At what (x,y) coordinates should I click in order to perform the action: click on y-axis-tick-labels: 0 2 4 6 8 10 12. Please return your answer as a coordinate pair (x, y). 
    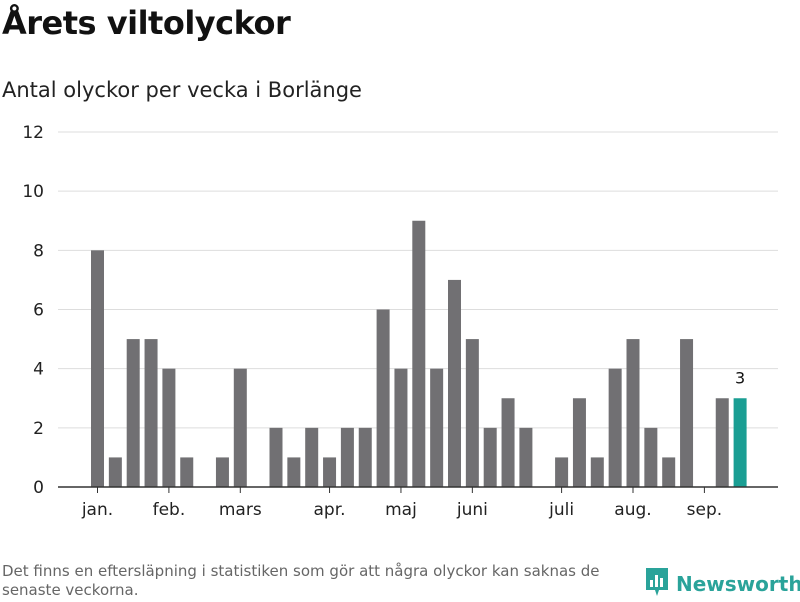
    Looking at the image, I should click on (33, 310).